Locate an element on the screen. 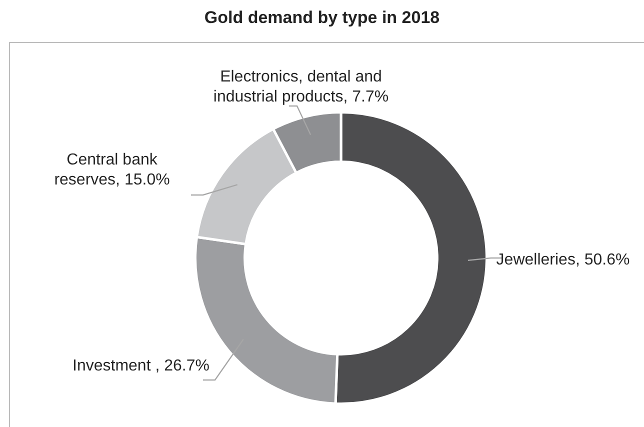 This screenshot has height=427, width=644. slice-label: Jewelleries, 50.6% is located at coordinates (563, 259).